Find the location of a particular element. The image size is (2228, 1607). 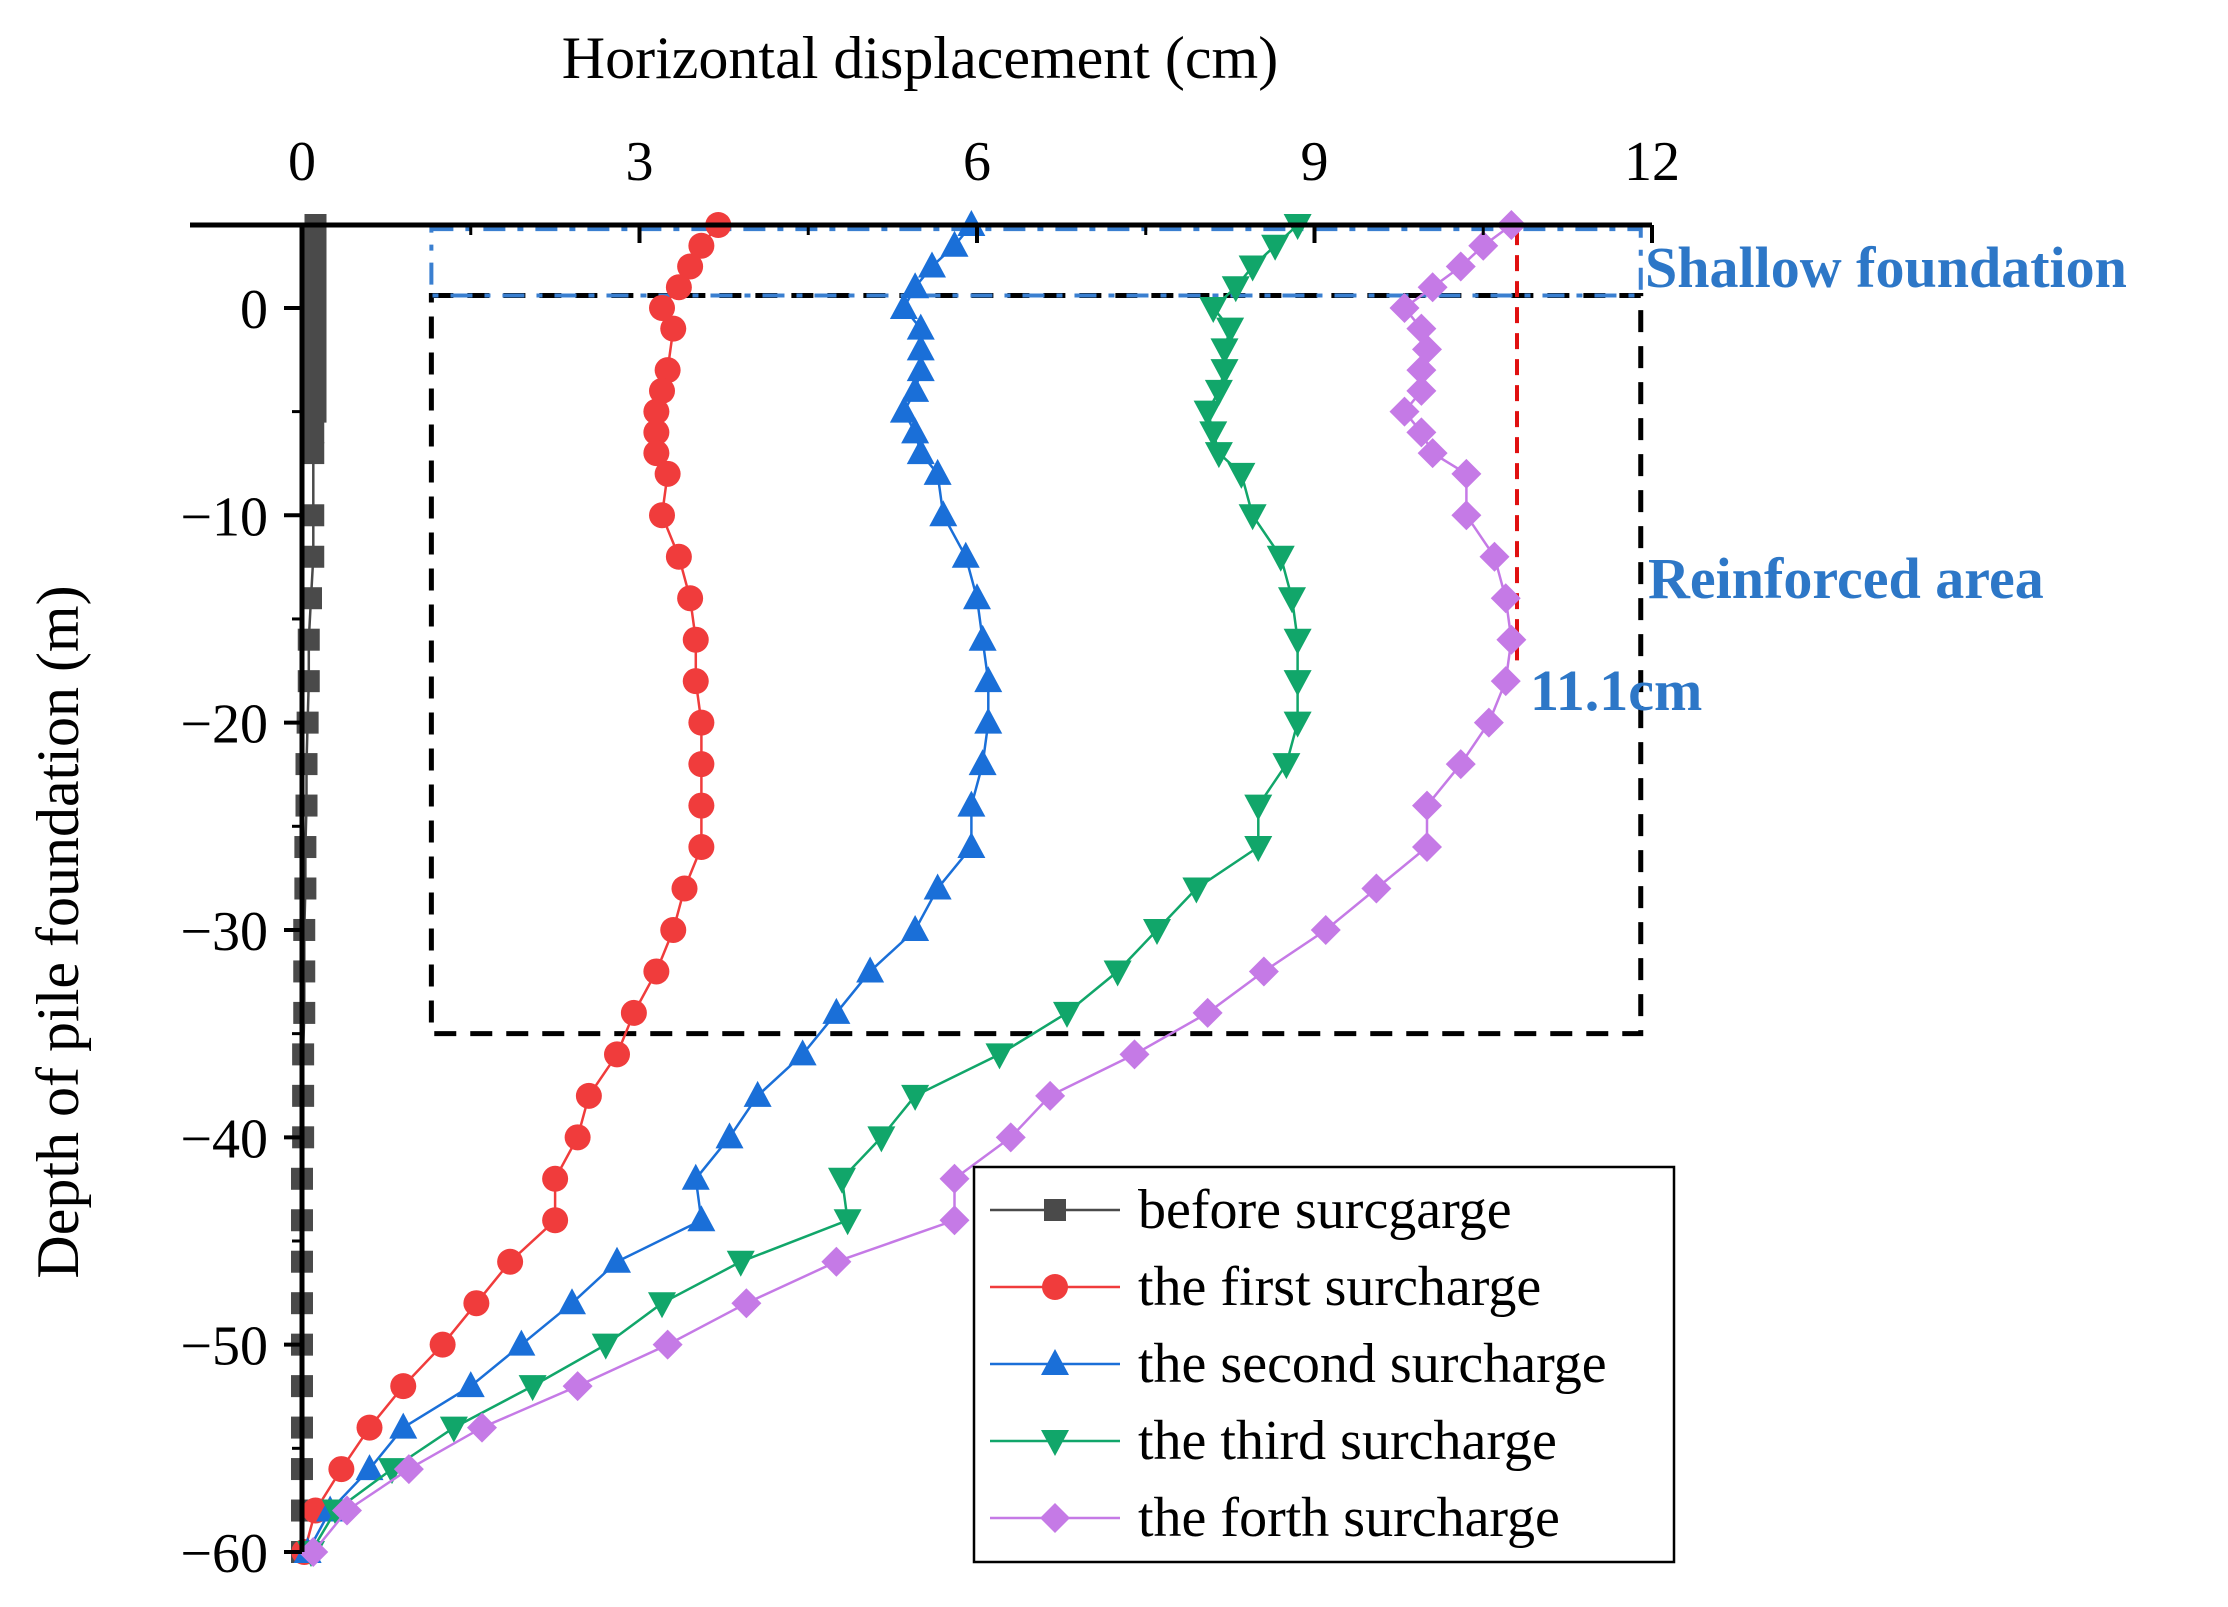

y-tick-label: 0 is located at coordinates (254, 310).